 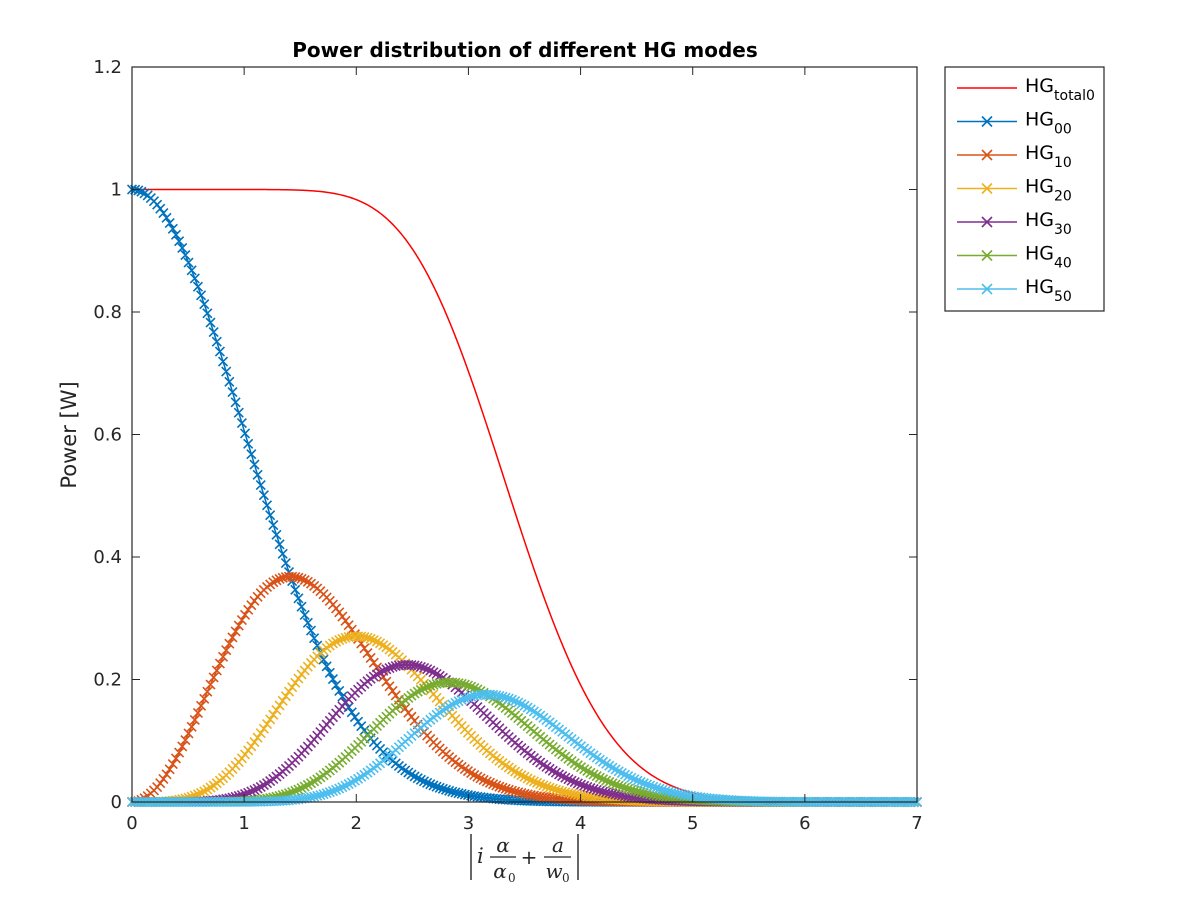 What do you see at coordinates (566, 878) in the screenshot?
I see `x-label-w0-sub: 0` at bounding box center [566, 878].